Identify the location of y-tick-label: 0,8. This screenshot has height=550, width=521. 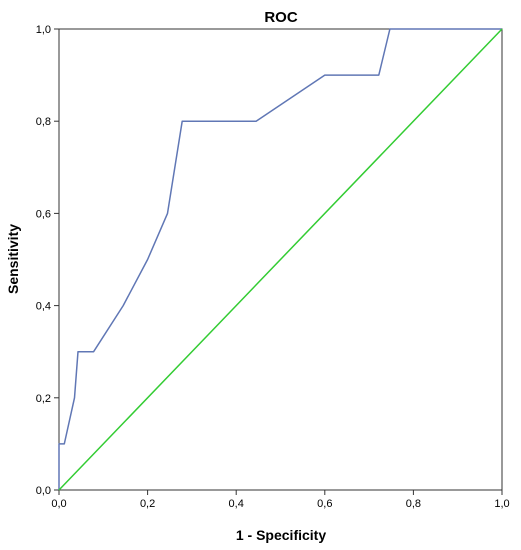
(43, 122).